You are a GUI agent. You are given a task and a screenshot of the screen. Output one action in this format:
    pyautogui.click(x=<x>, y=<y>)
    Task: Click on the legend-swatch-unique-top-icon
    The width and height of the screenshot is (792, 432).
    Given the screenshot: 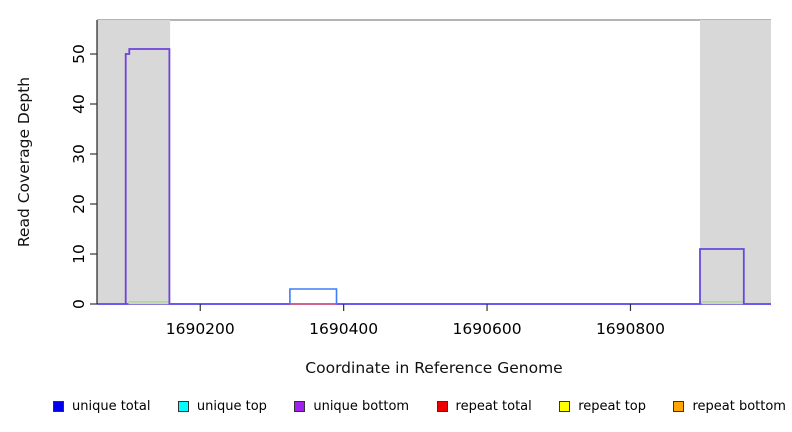 What is the action you would take?
    pyautogui.click(x=183, y=406)
    